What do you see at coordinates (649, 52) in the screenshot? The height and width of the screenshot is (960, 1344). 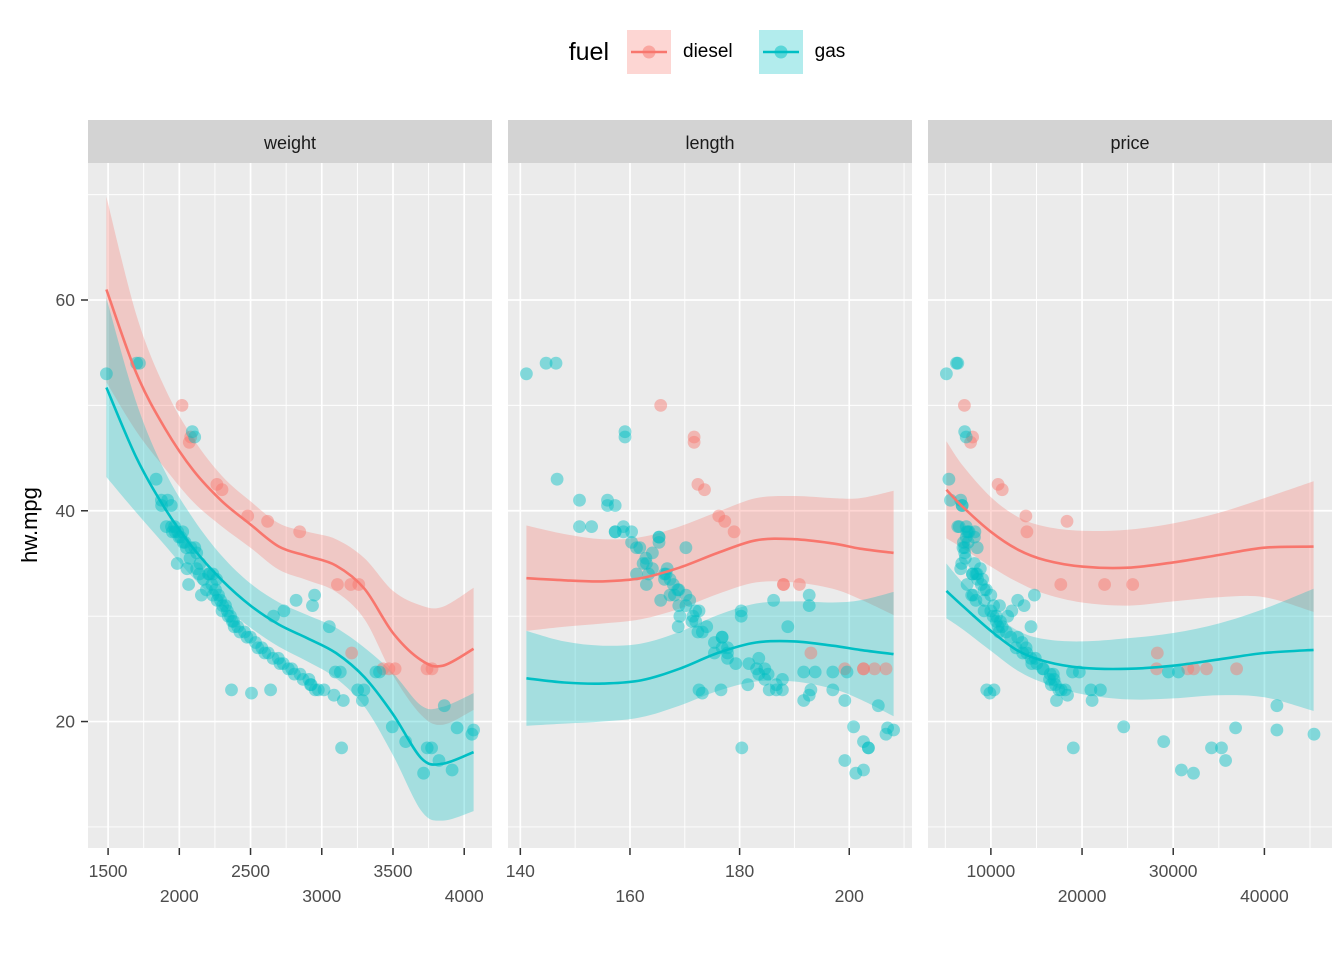 I see `legend-key-diesel` at bounding box center [649, 52].